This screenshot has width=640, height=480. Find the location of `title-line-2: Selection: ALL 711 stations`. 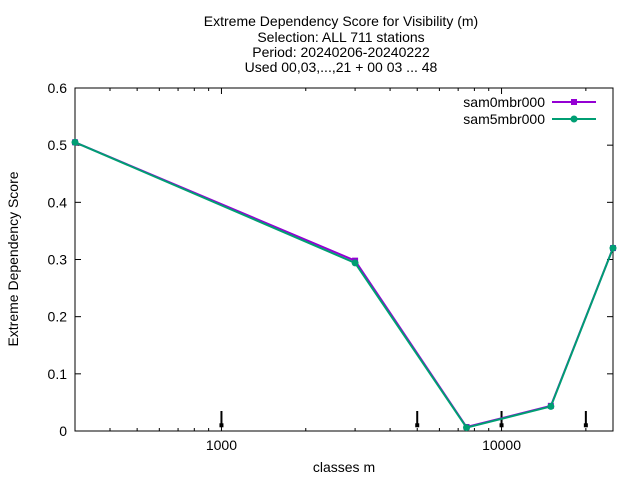

title-line-2: Selection: ALL 711 stations is located at coordinates (340, 37).